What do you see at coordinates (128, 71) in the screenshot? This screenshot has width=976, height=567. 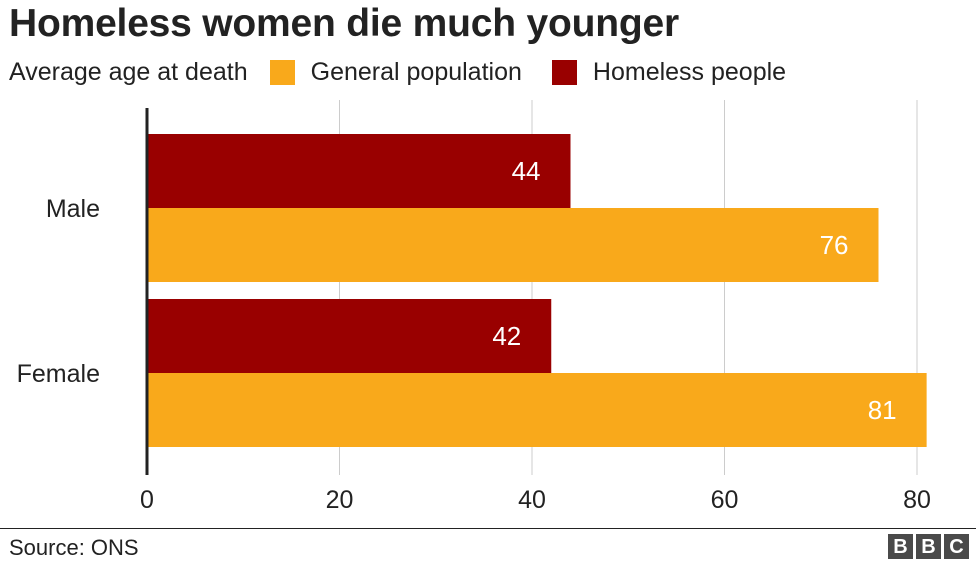 I see `chart-subtitle: Average age at death` at bounding box center [128, 71].